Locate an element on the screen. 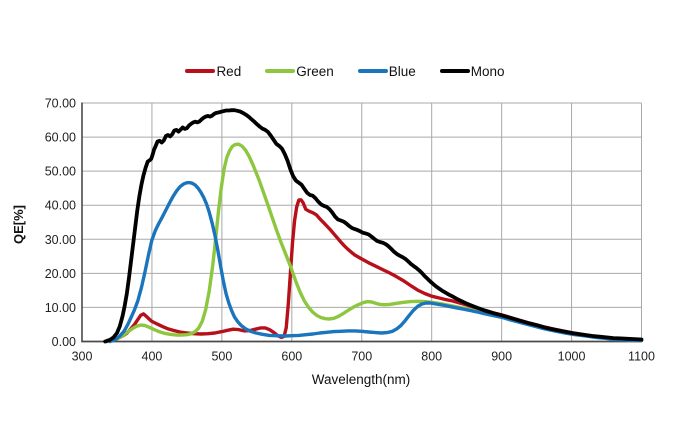 This screenshot has width=690, height=428. x-tick-label: 600 is located at coordinates (291, 357).